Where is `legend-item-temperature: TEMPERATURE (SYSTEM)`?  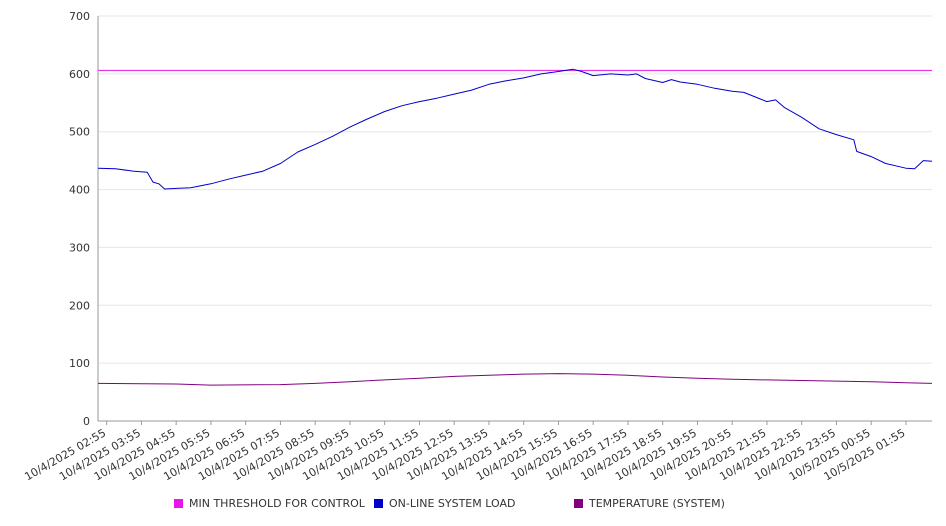
legend-item-temperature: TEMPERATURE (SYSTEM) is located at coordinates (649, 503).